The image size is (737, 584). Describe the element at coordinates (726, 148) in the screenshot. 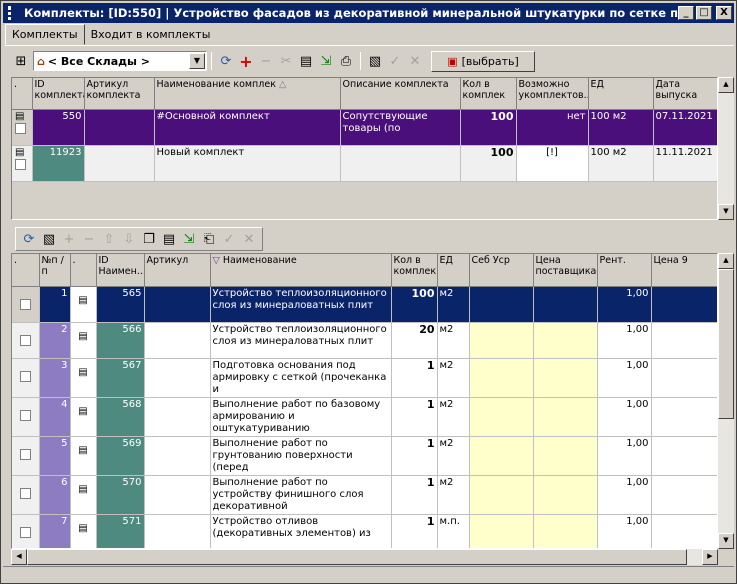

I see `kits-vscroll: ▲ ▼` at that location.